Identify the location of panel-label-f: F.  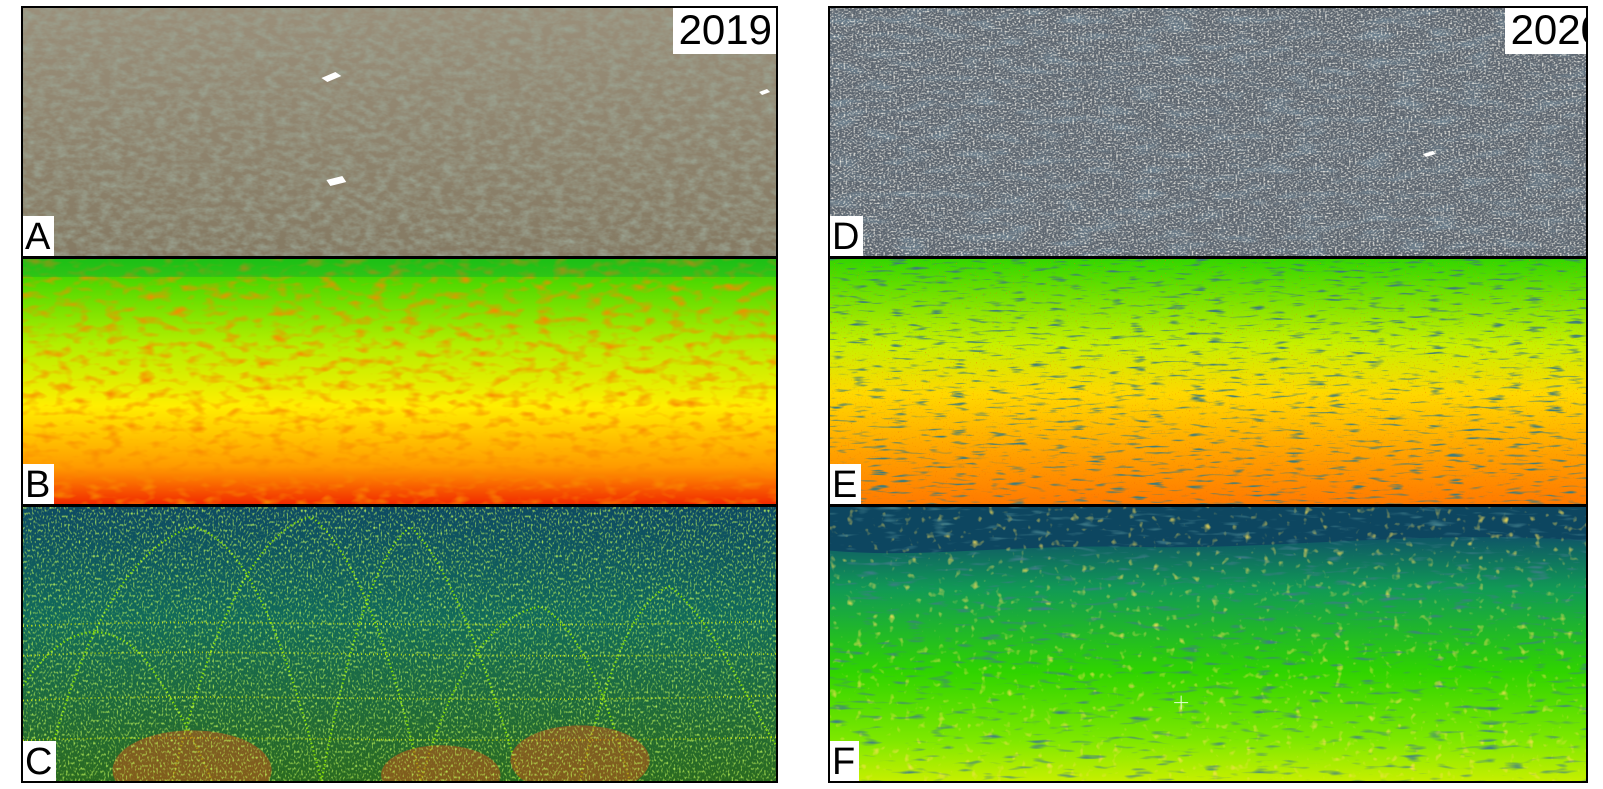
(845, 761).